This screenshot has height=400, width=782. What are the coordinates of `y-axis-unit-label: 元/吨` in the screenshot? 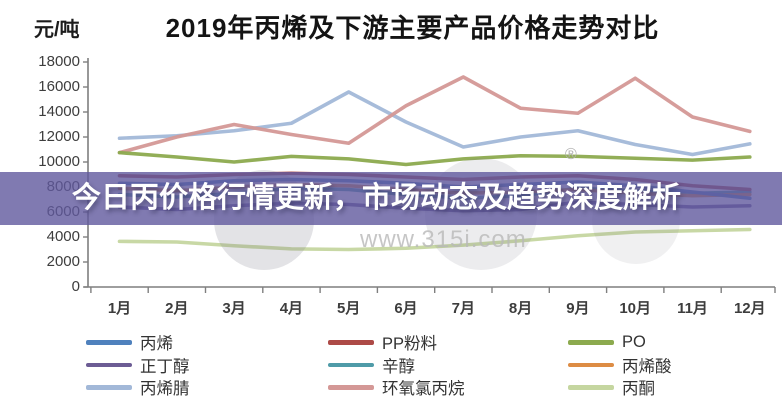 It's located at (57, 30).